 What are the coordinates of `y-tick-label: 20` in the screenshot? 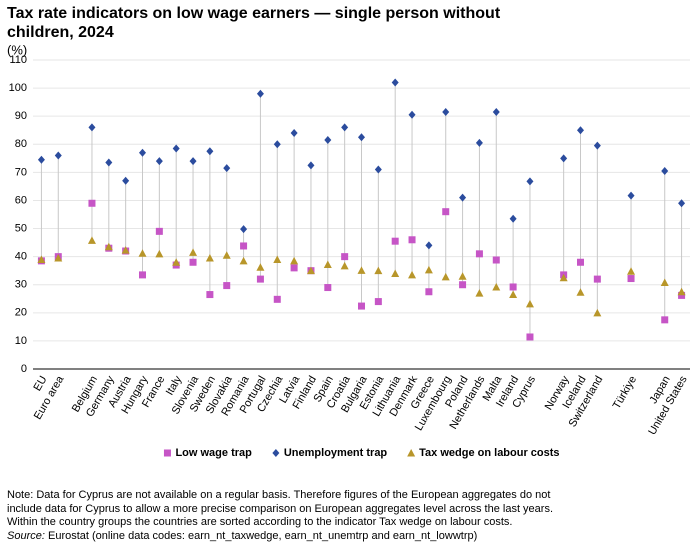 It's located at (21, 313).